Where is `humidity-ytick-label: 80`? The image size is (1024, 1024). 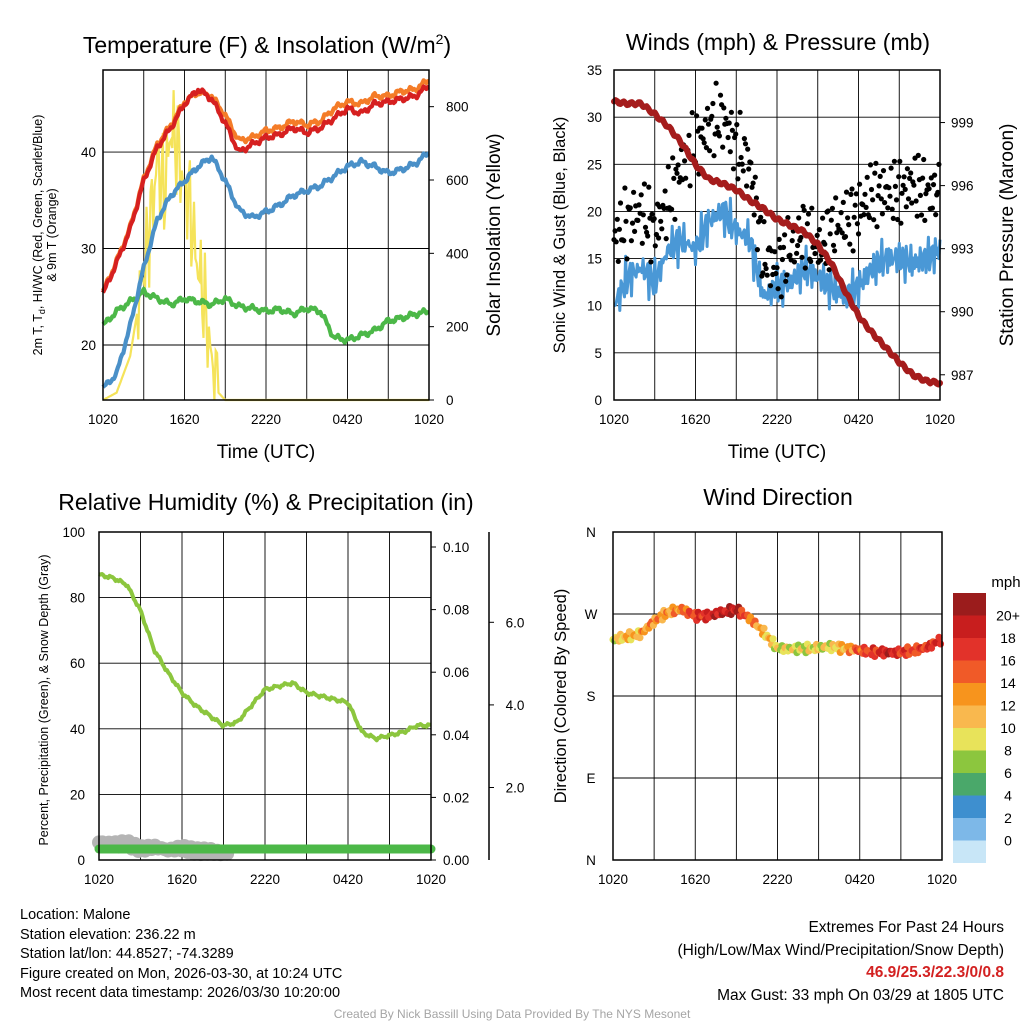
humidity-ytick-label: 80 is located at coordinates (77, 598).